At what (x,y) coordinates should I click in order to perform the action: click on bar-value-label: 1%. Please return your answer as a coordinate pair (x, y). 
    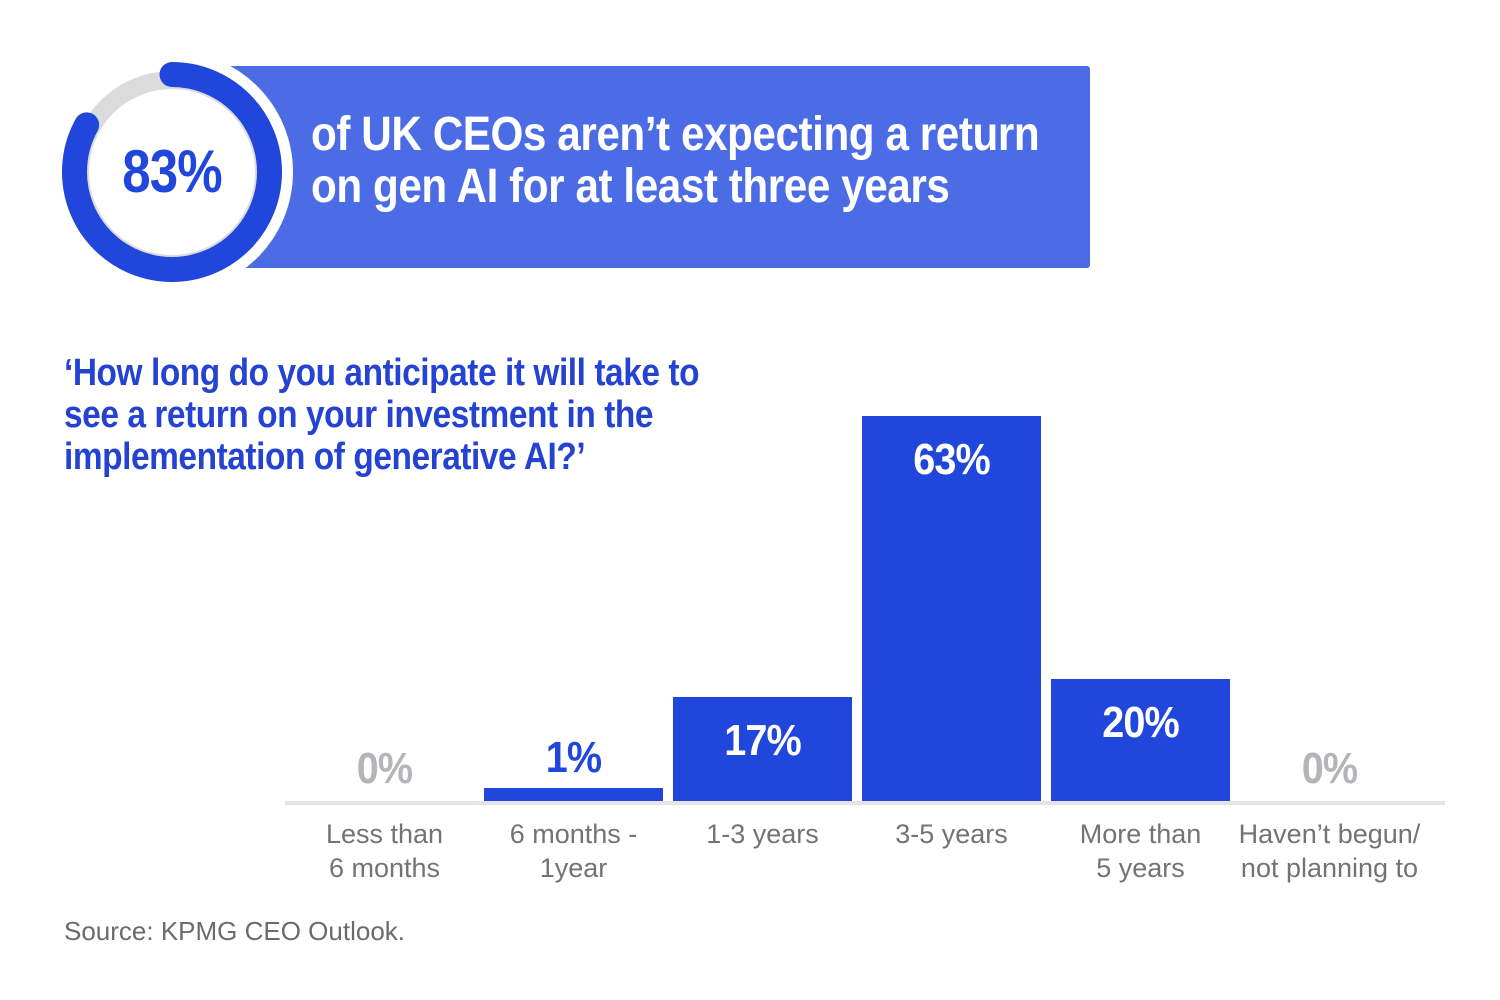
    Looking at the image, I should click on (573, 757).